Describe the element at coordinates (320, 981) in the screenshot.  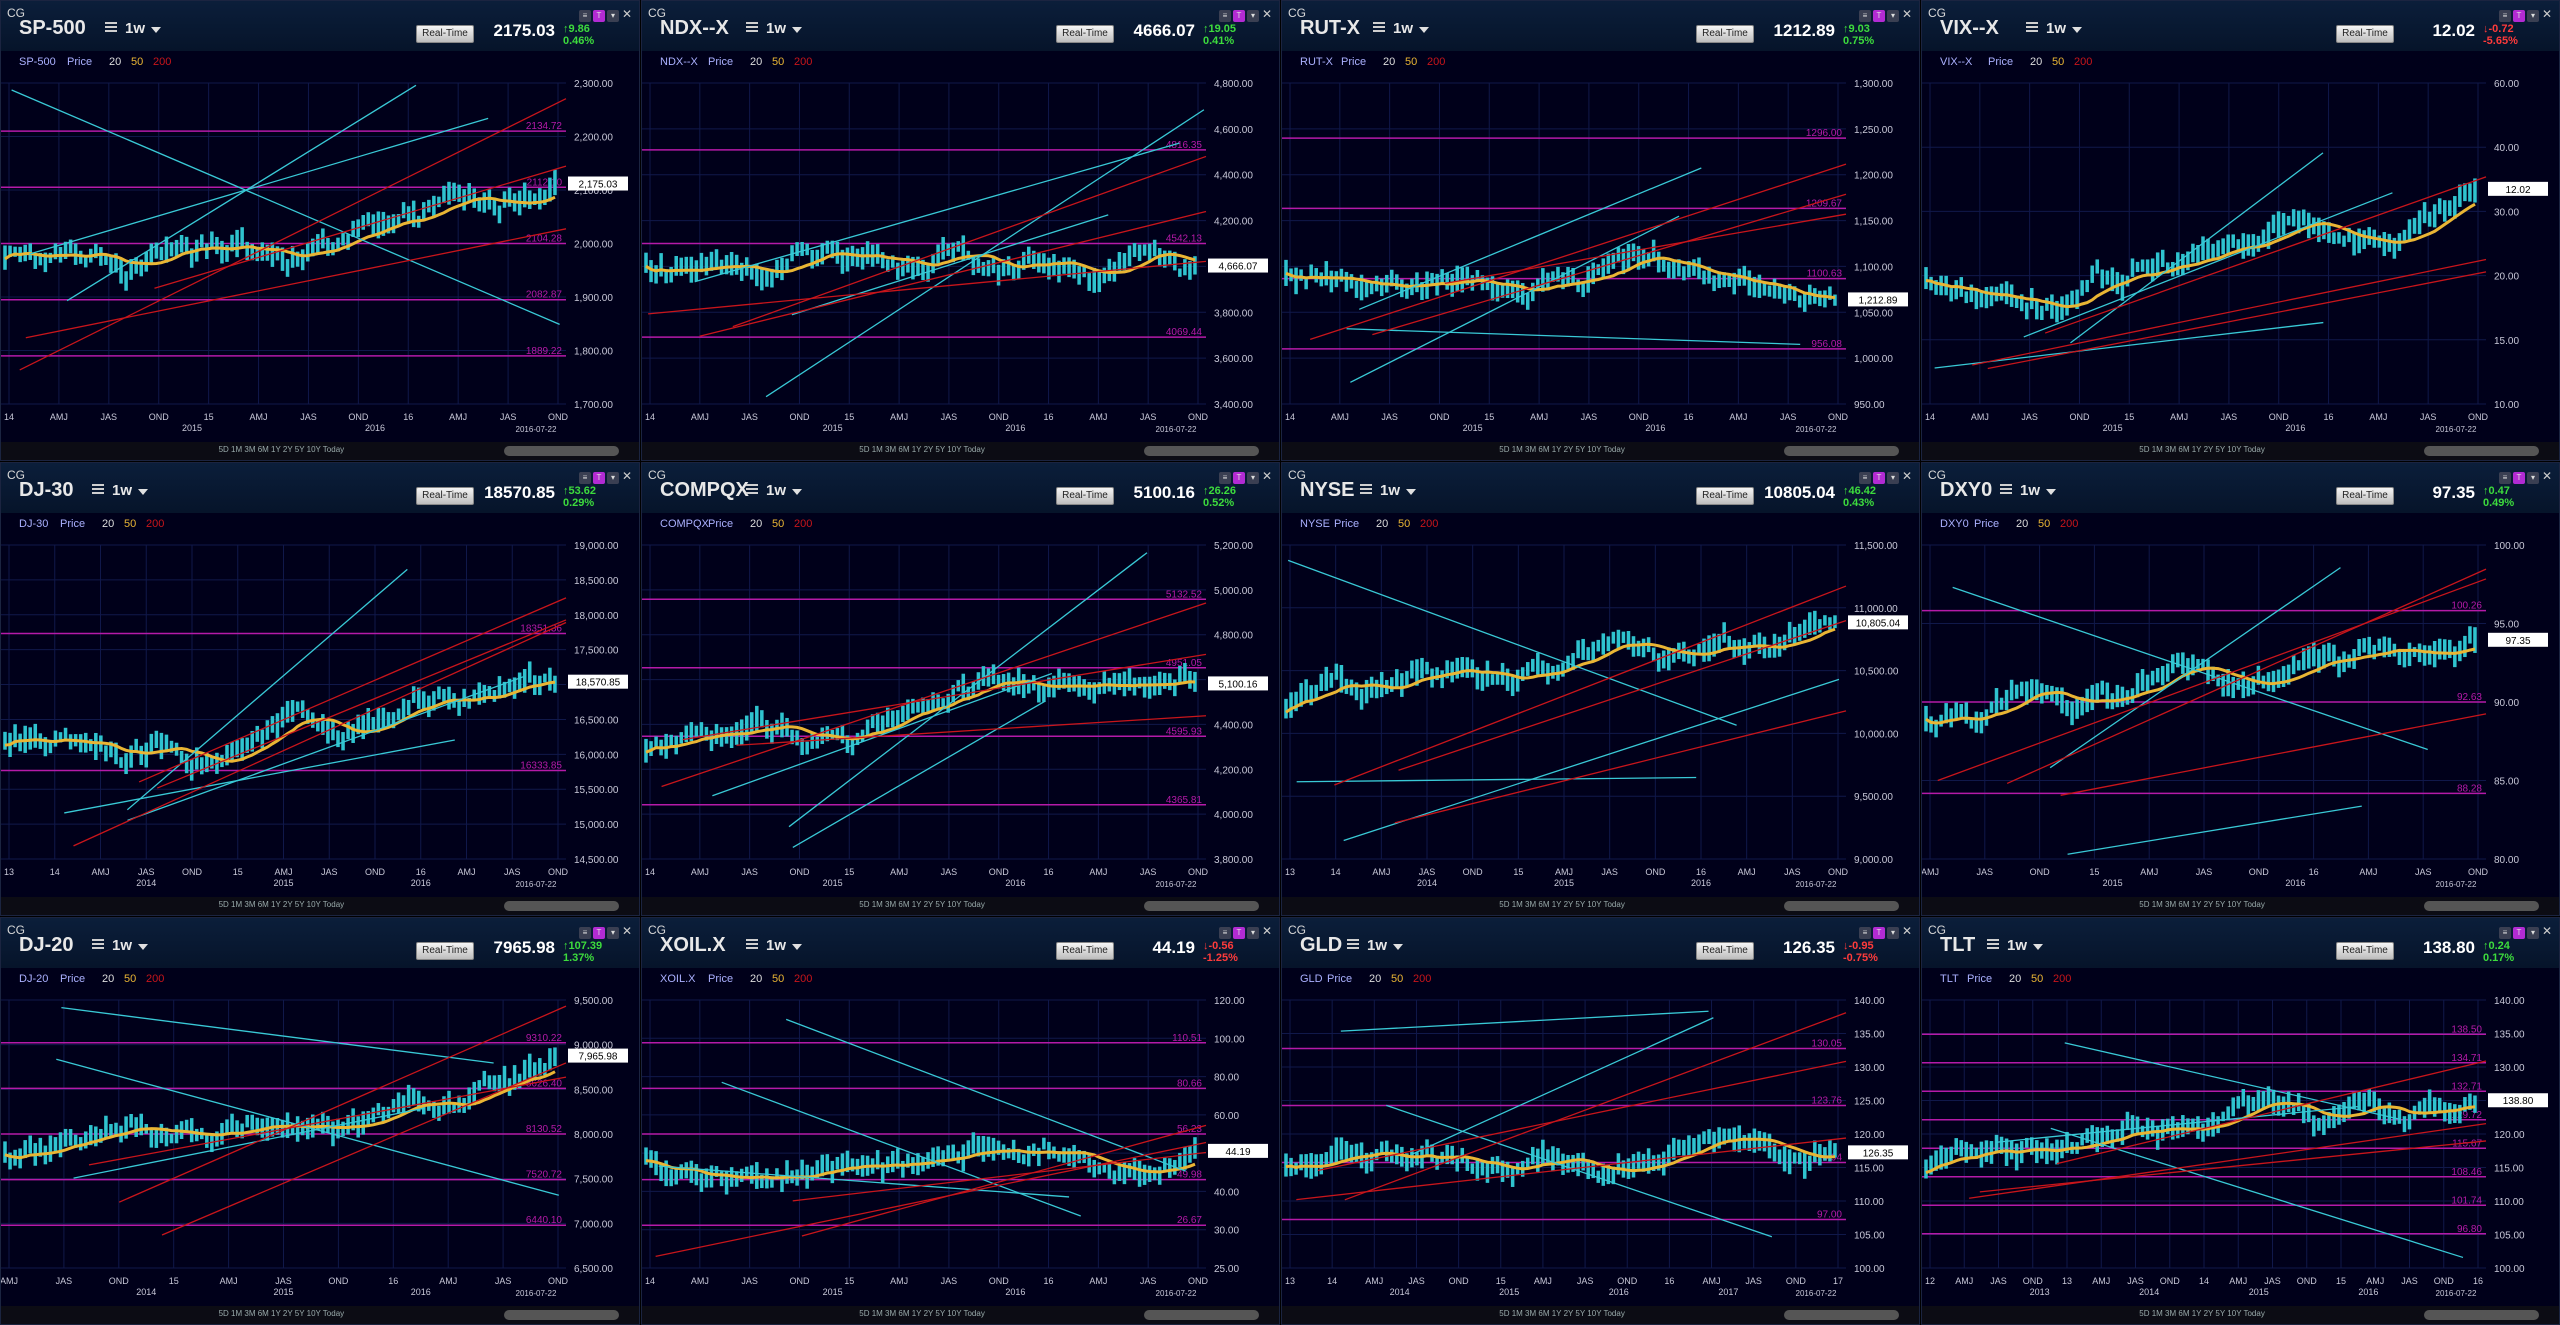
I see `price-legend: DJ-20 Price 20 50 200` at that location.